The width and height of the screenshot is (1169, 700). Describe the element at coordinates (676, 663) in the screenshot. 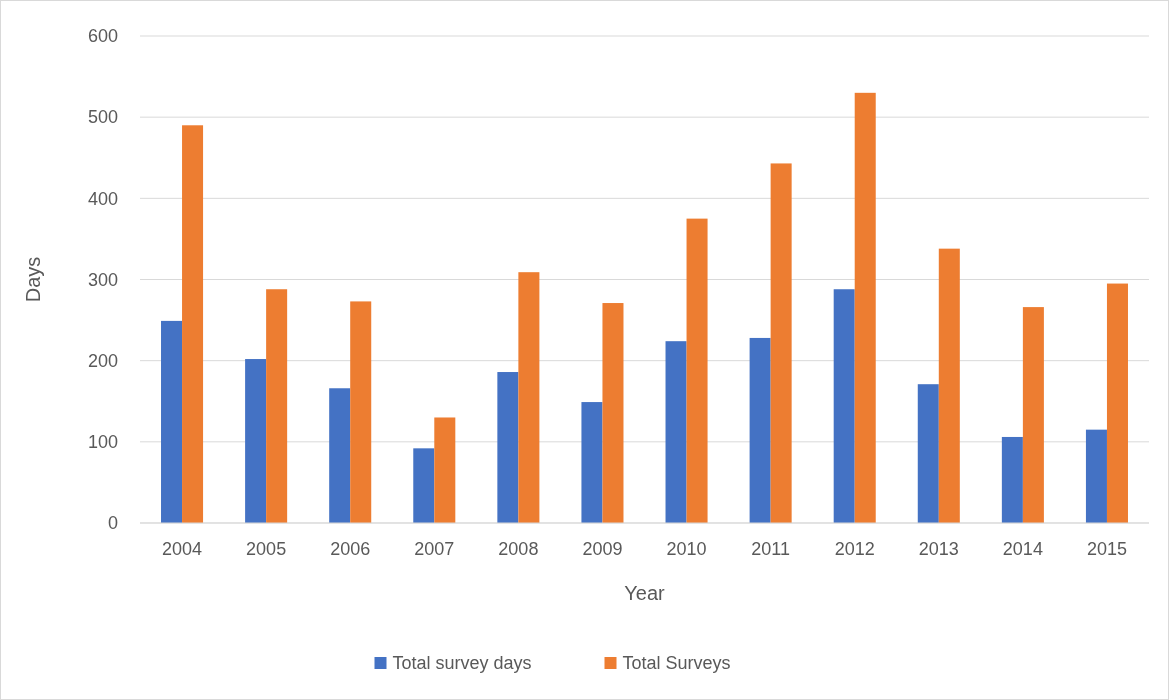

I see `legend-label: Total Surveys` at that location.